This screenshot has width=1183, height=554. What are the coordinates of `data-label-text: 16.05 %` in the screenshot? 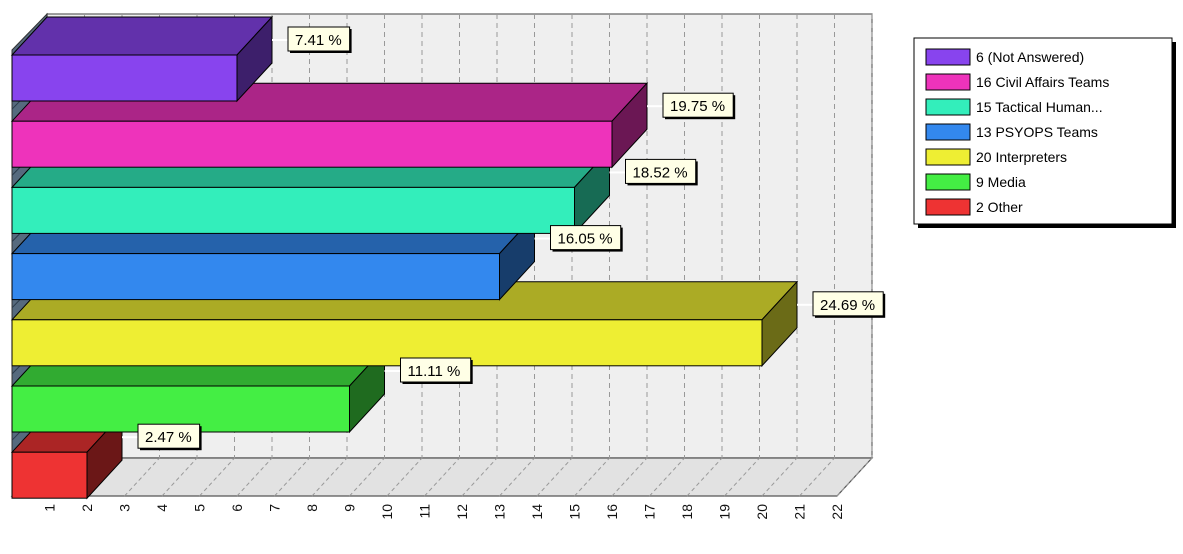 It's located at (585, 239).